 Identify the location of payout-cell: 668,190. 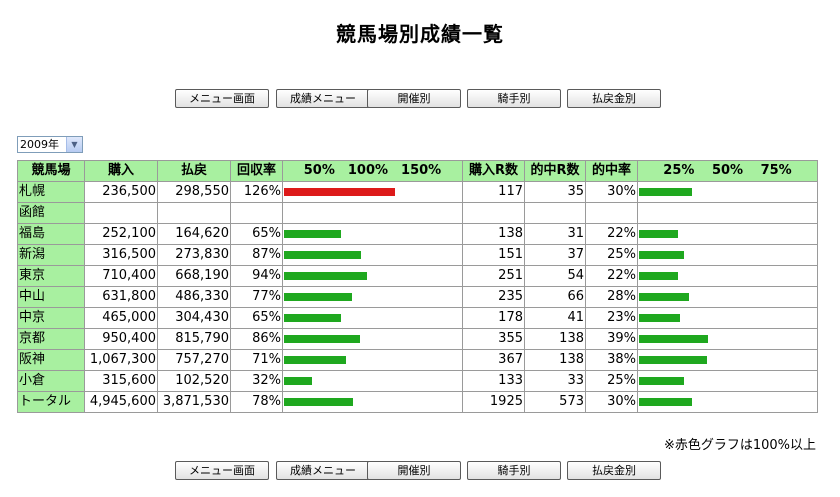
(194, 276).